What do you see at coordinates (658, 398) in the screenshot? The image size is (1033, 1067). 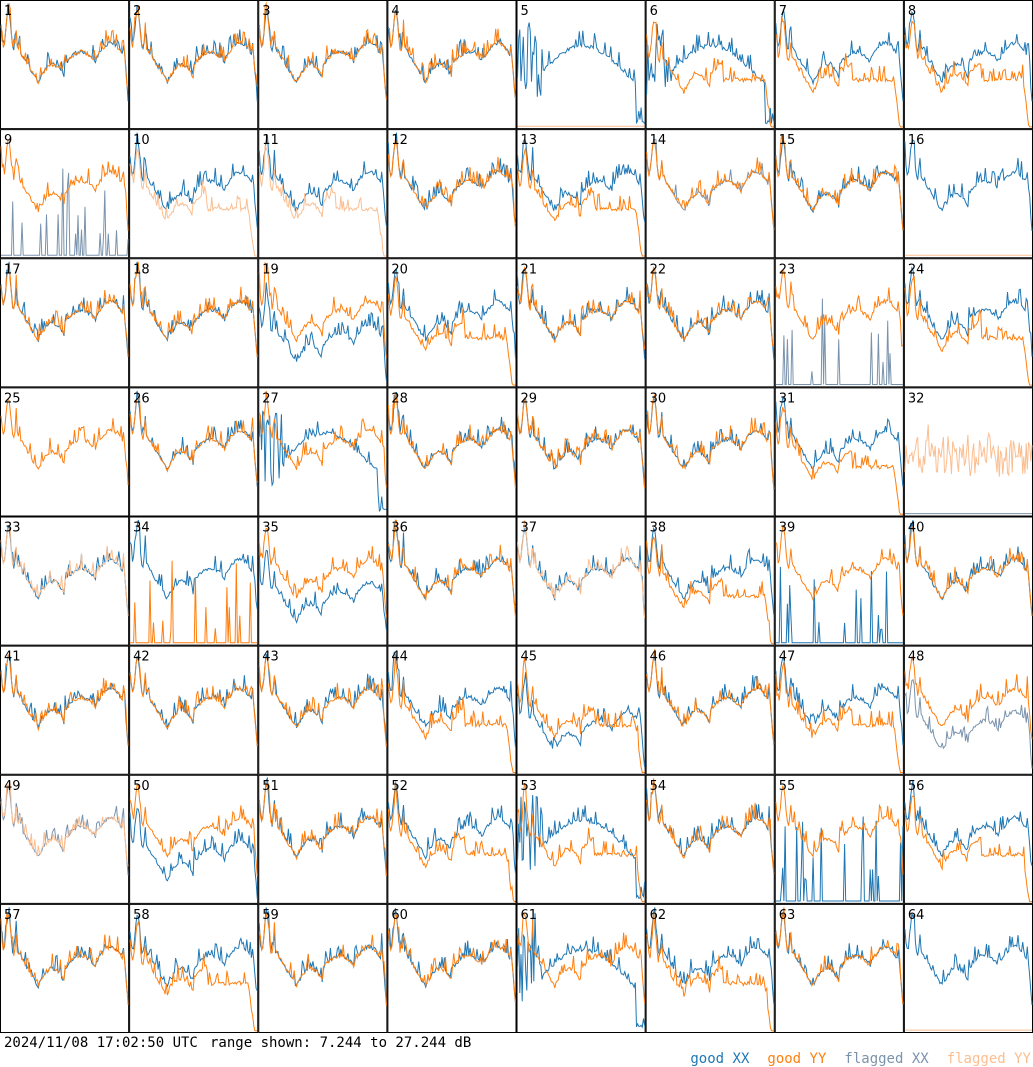 I see `panel-label: 30` at bounding box center [658, 398].